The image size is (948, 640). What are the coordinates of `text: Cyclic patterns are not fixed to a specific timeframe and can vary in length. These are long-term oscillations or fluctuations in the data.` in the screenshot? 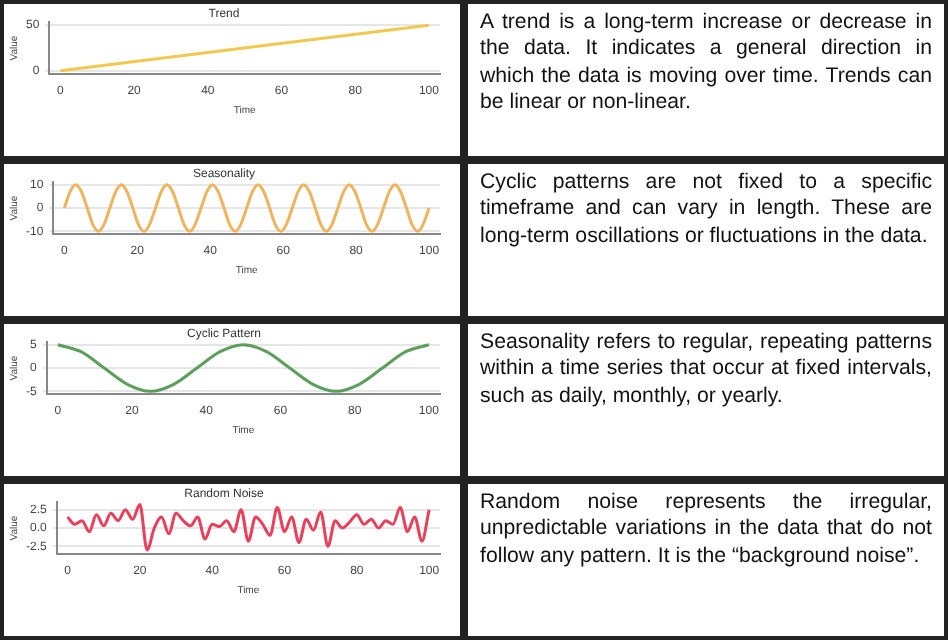 It's located at (706, 210).